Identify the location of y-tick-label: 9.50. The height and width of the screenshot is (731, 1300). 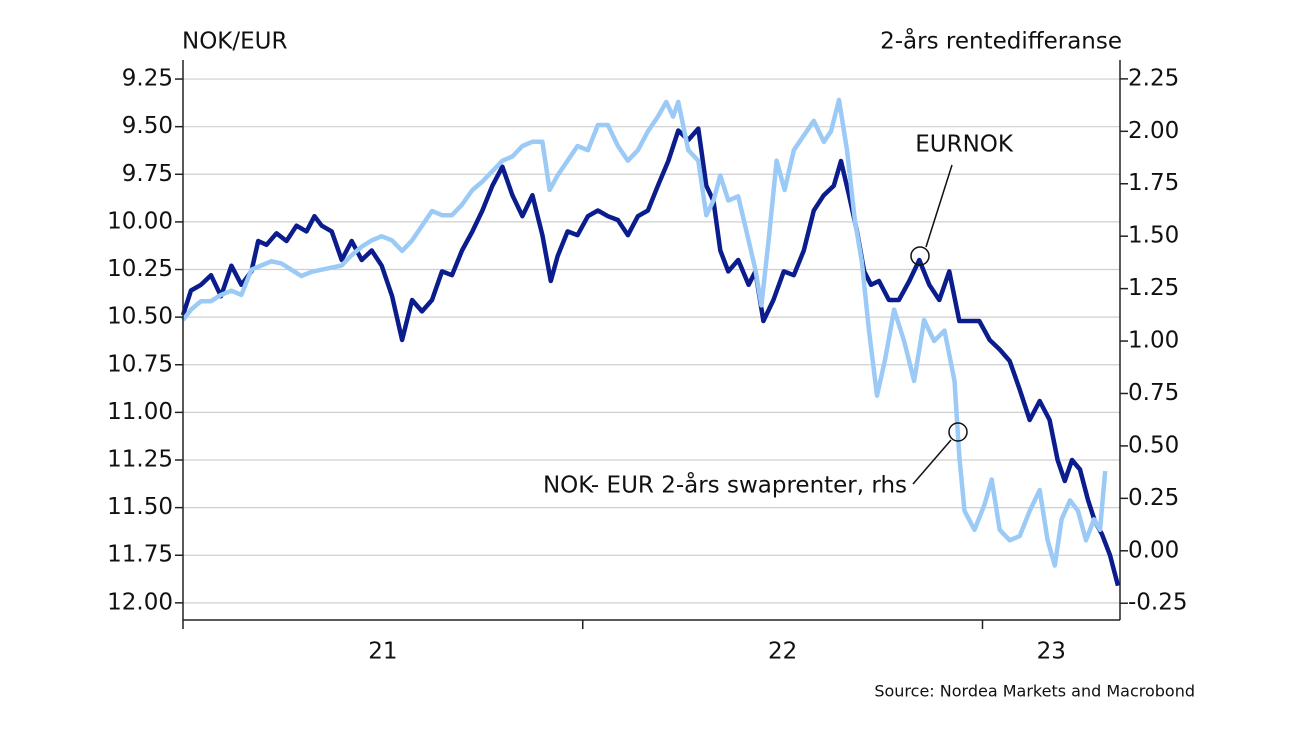
(147, 126).